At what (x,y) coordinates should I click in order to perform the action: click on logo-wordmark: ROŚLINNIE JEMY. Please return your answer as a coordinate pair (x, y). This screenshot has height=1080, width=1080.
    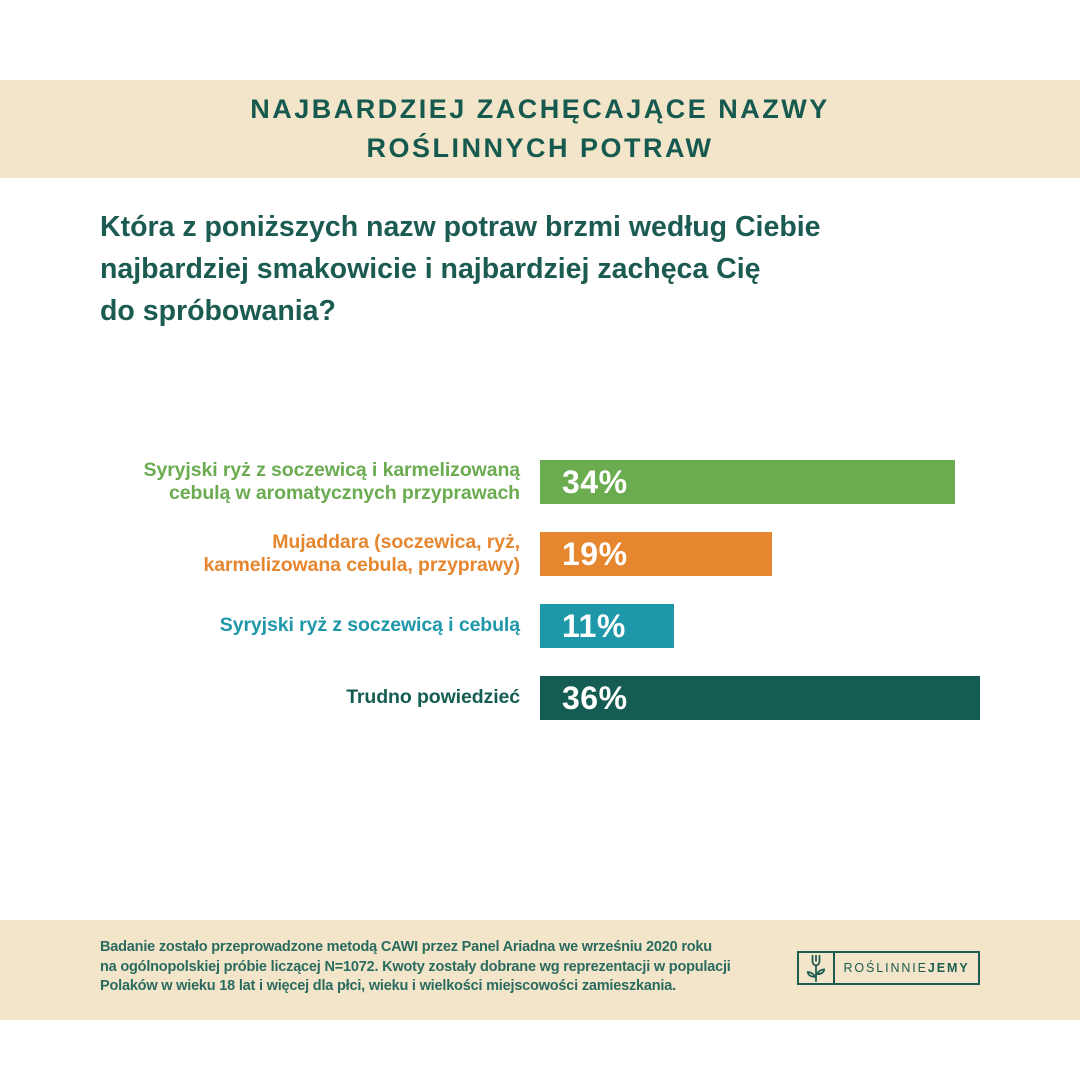
    Looking at the image, I should click on (906, 968).